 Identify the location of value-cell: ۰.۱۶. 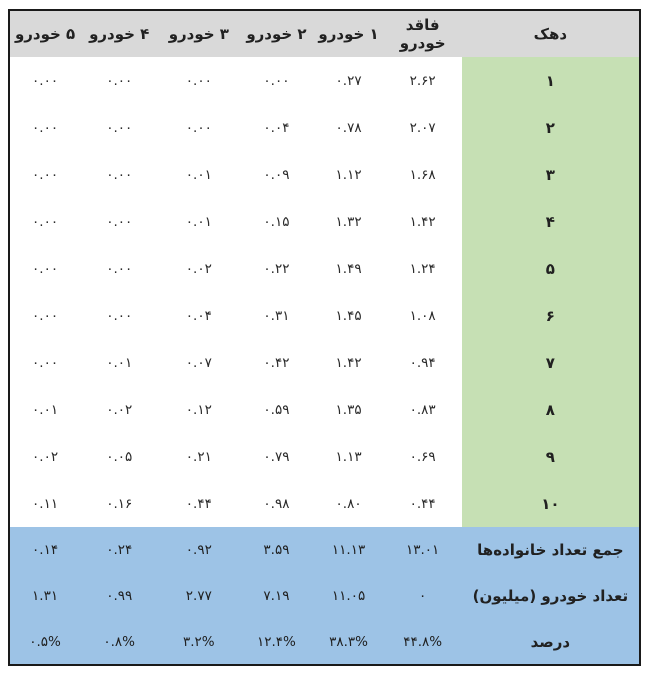
(119, 503).